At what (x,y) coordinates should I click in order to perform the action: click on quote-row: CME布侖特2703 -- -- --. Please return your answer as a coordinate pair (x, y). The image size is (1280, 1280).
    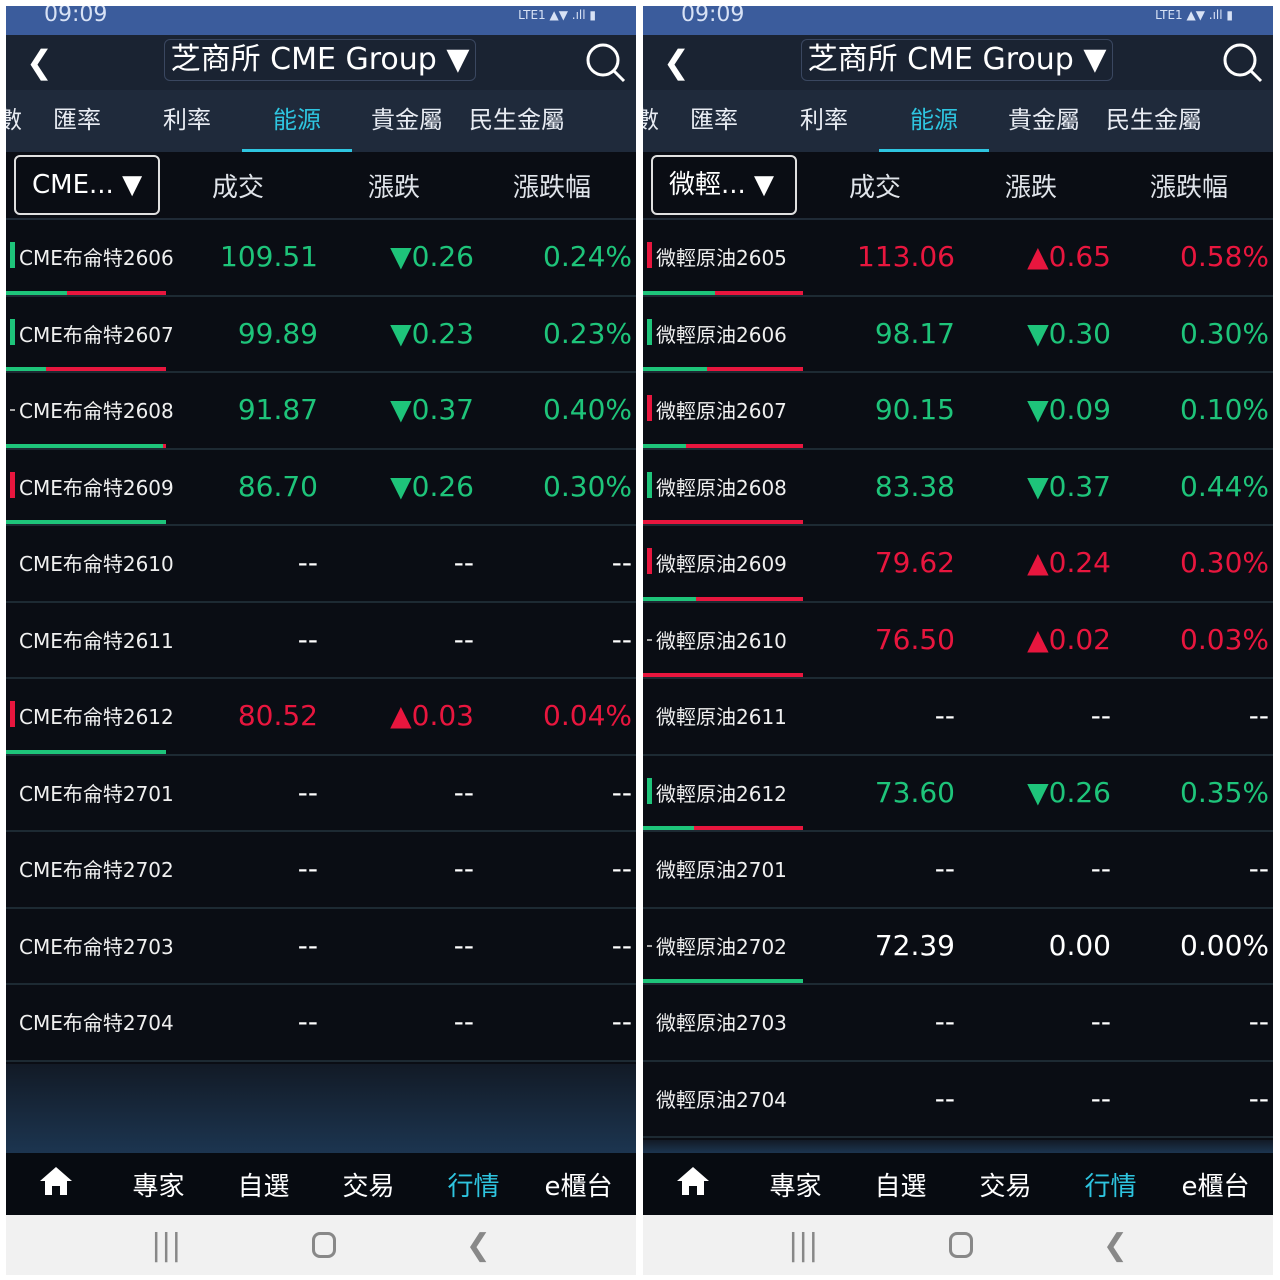
    Looking at the image, I should click on (321, 947).